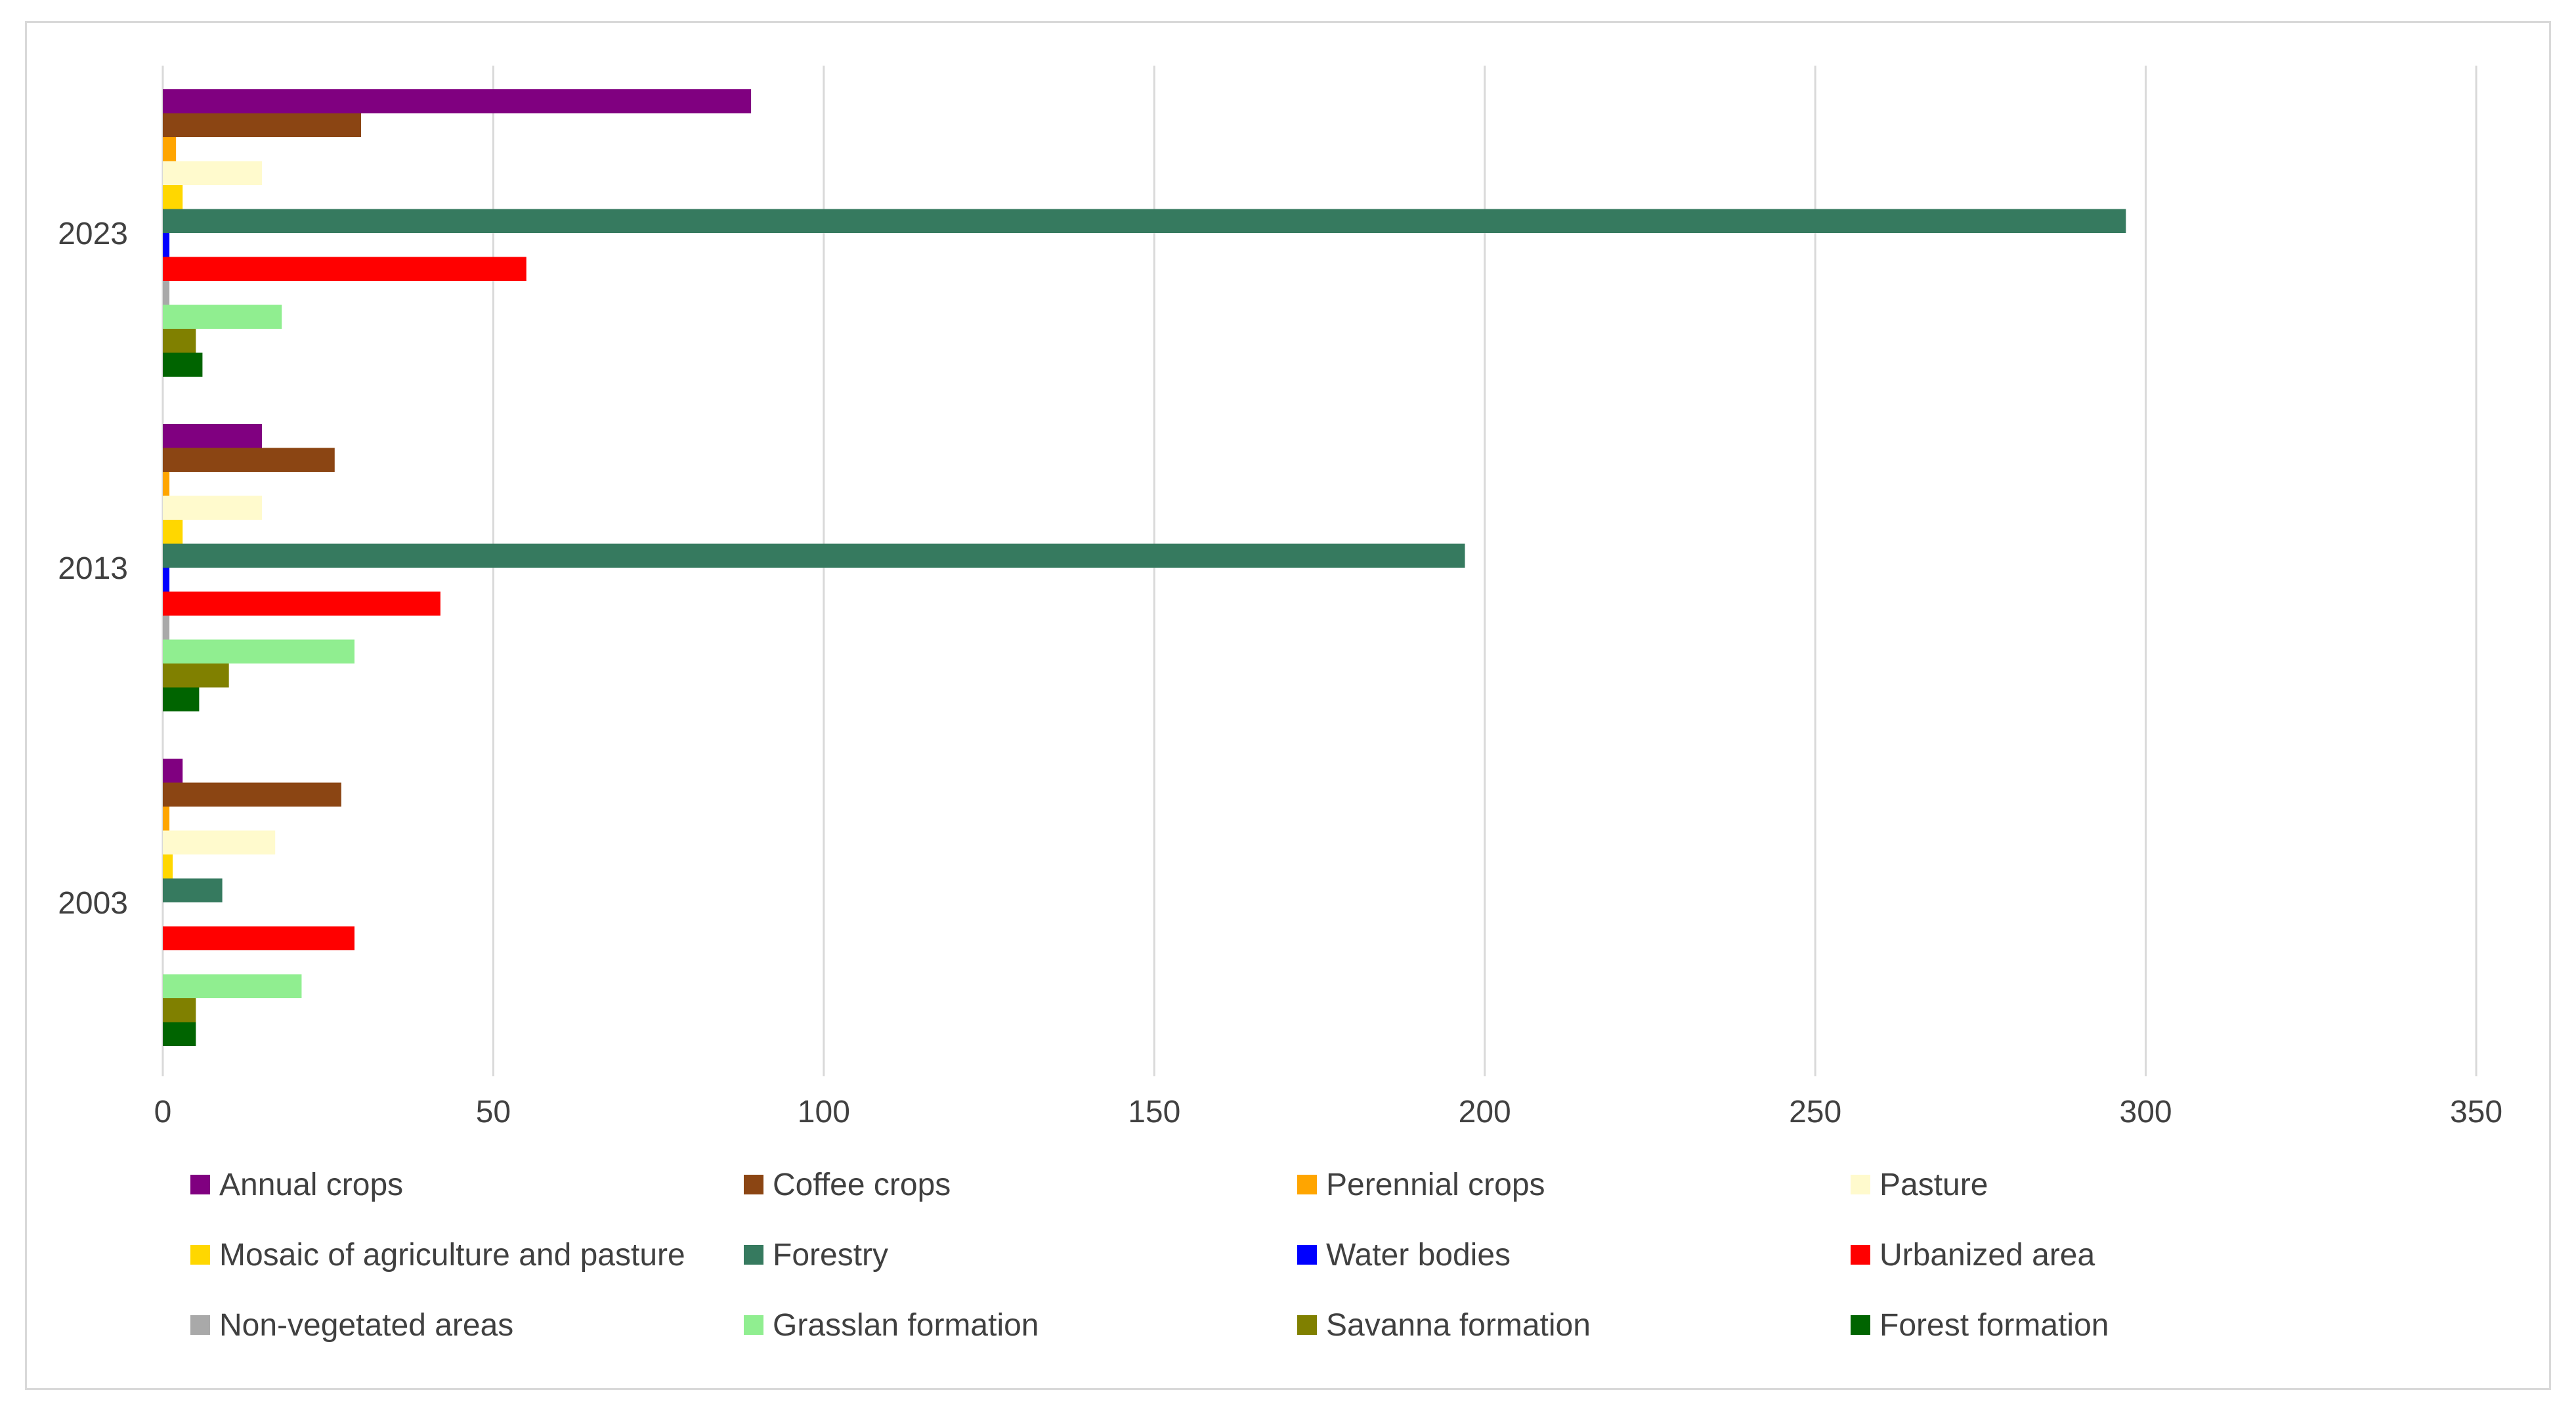 Image resolution: width=2576 pixels, height=1411 pixels. What do you see at coordinates (166, 245) in the screenshot?
I see `bar-water-bodies-2023` at bounding box center [166, 245].